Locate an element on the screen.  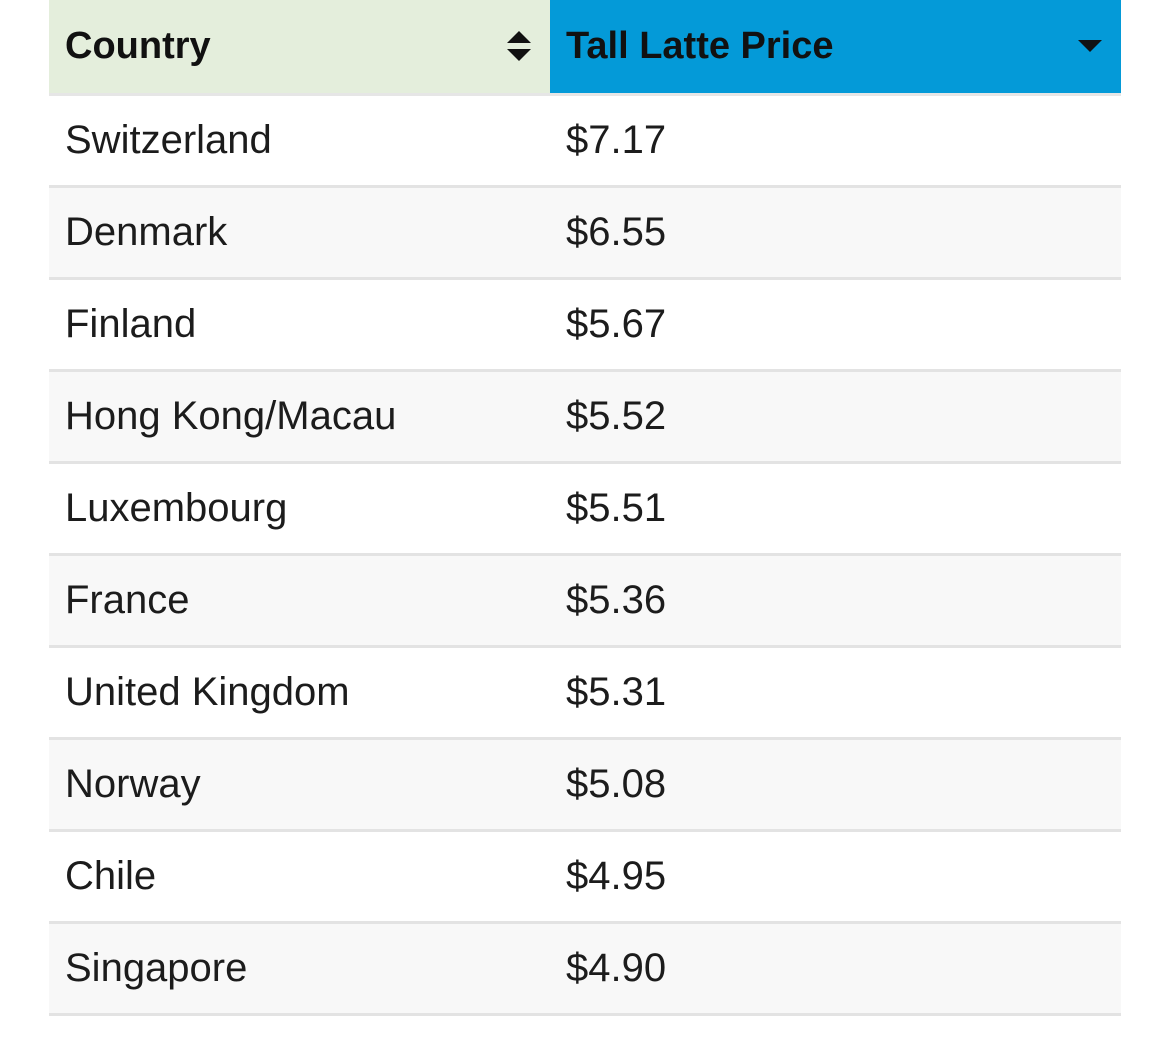
table-row: Denmark $6.55 is located at coordinates (585, 233).